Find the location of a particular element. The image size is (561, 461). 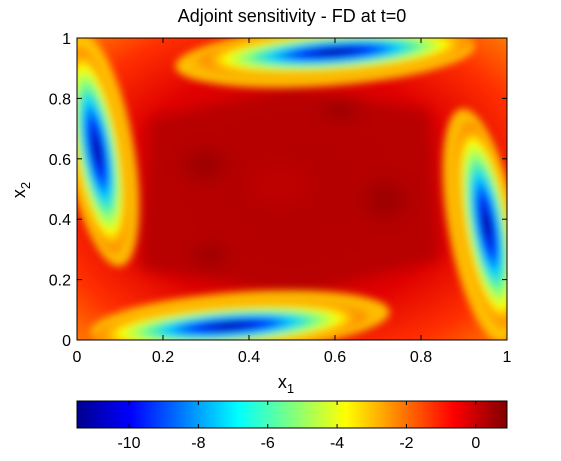

x-tick-label: 0.8 is located at coordinates (421, 357).